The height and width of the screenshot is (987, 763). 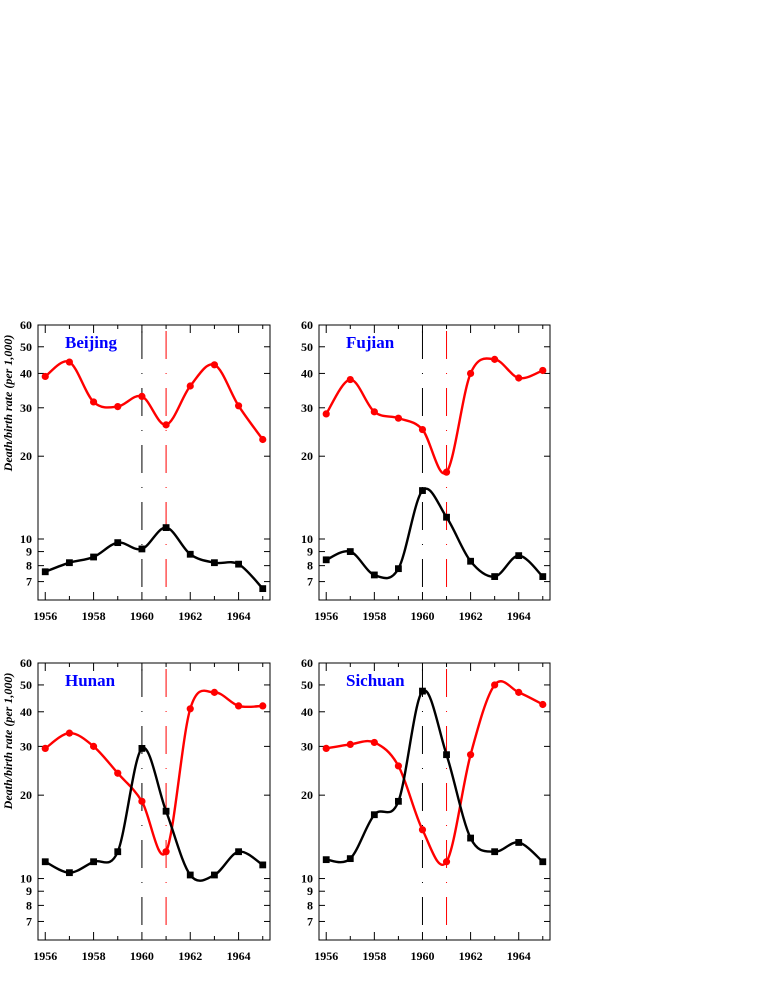 I want to click on beijing-death-point-1956, so click(x=45, y=572).